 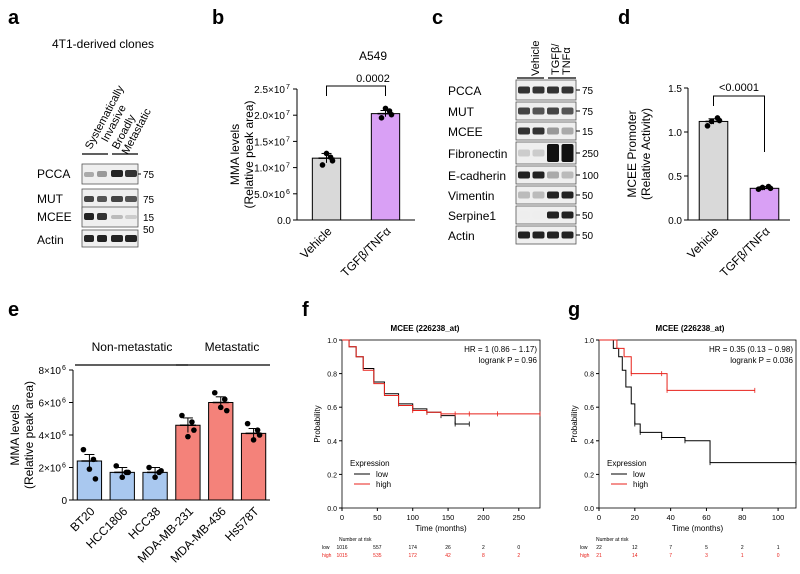 I want to click on chart-g-hr: HR = 0.35 (0.13 − 0.98), so click(x=751, y=349).